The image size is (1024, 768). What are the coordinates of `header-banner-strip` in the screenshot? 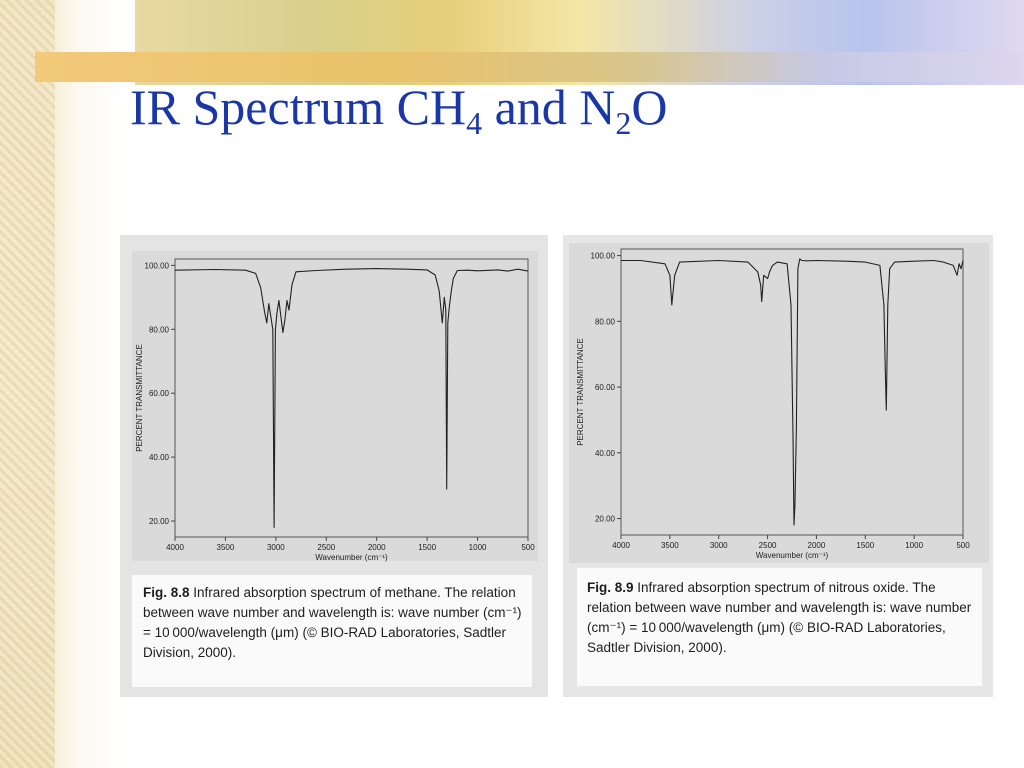 It's located at (529, 67).